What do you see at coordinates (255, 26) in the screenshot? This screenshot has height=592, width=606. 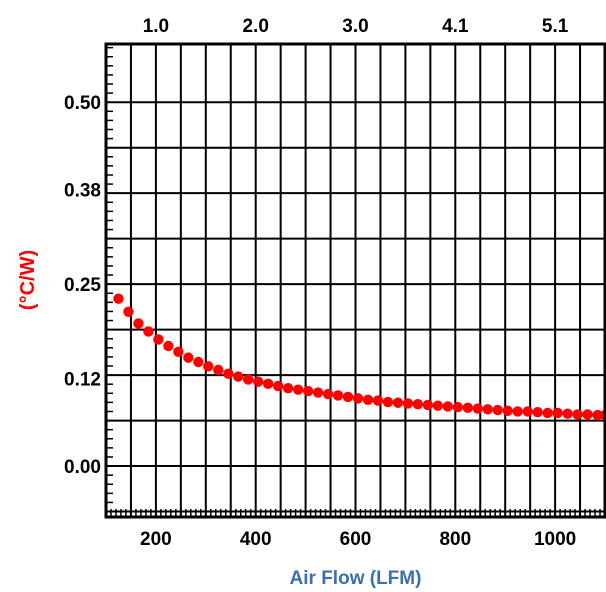 I see `top-tick-label: 2.0` at bounding box center [255, 26].